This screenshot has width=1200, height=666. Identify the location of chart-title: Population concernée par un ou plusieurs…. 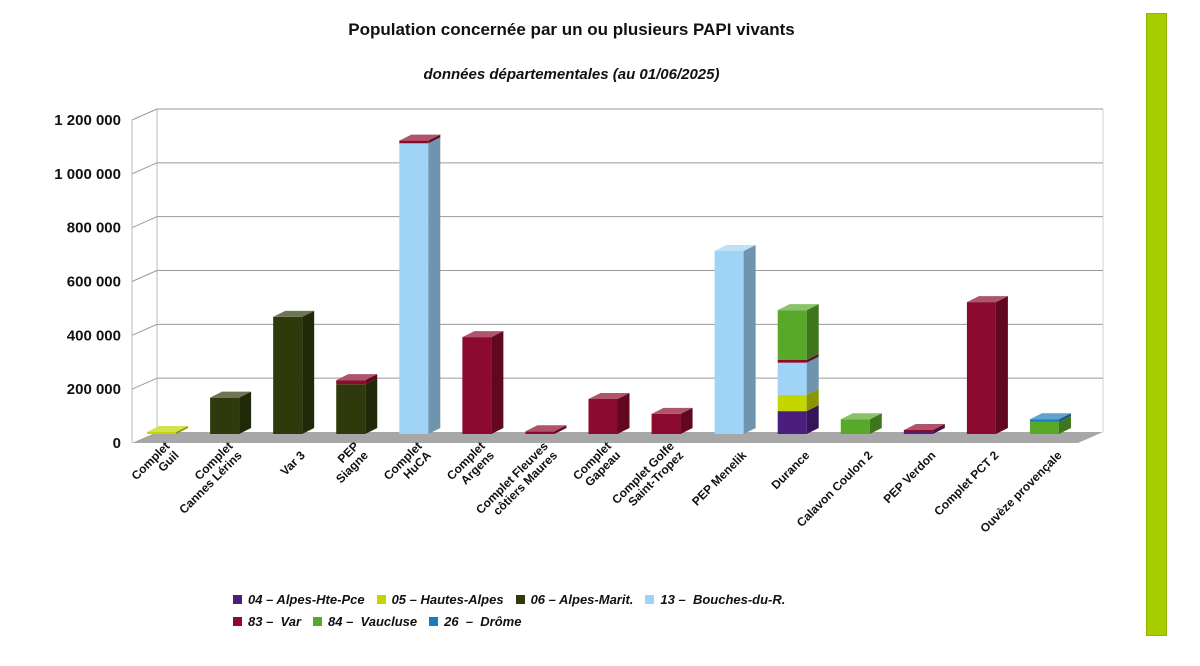
(571, 29).